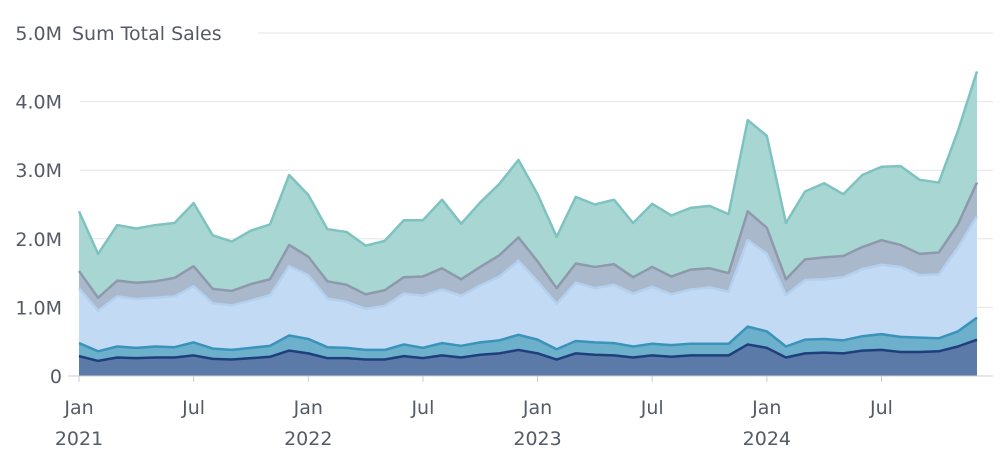 The image size is (1000, 470). What do you see at coordinates (474, 413) in the screenshot?
I see `x-axis-tick-labels: Jan 2021 Jul Jan 2022 Jul Jan 2023 Jul Jan 2024 Jul` at bounding box center [474, 413].